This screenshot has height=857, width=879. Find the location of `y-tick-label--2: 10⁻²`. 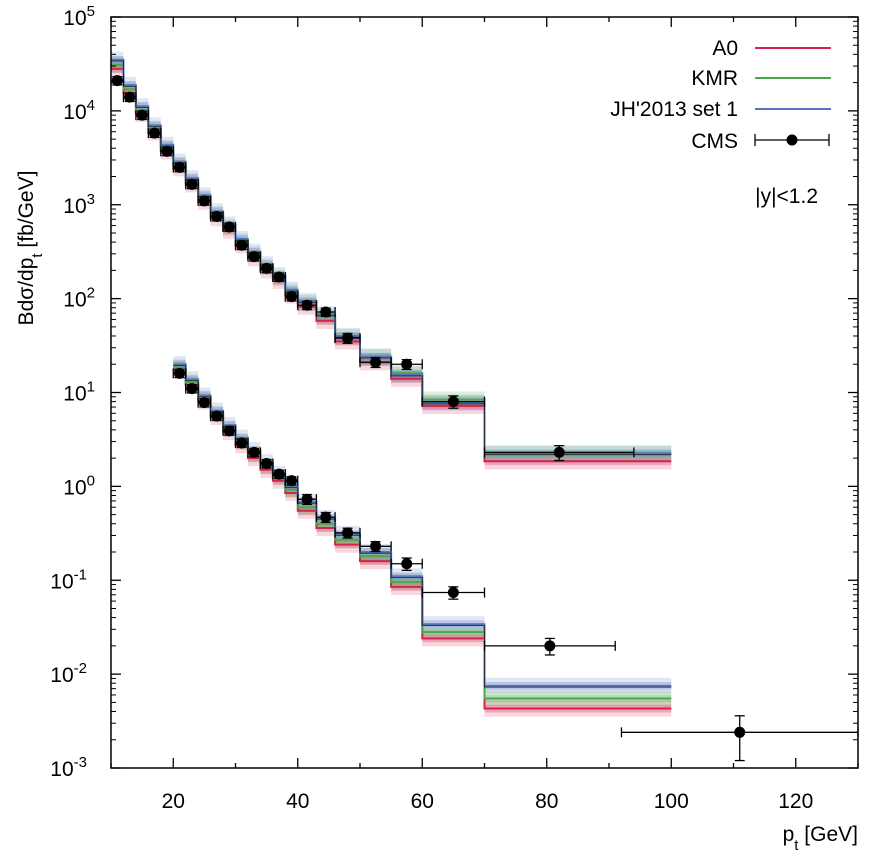

y-tick-label--2: 10⁻² is located at coordinates (68, 673).